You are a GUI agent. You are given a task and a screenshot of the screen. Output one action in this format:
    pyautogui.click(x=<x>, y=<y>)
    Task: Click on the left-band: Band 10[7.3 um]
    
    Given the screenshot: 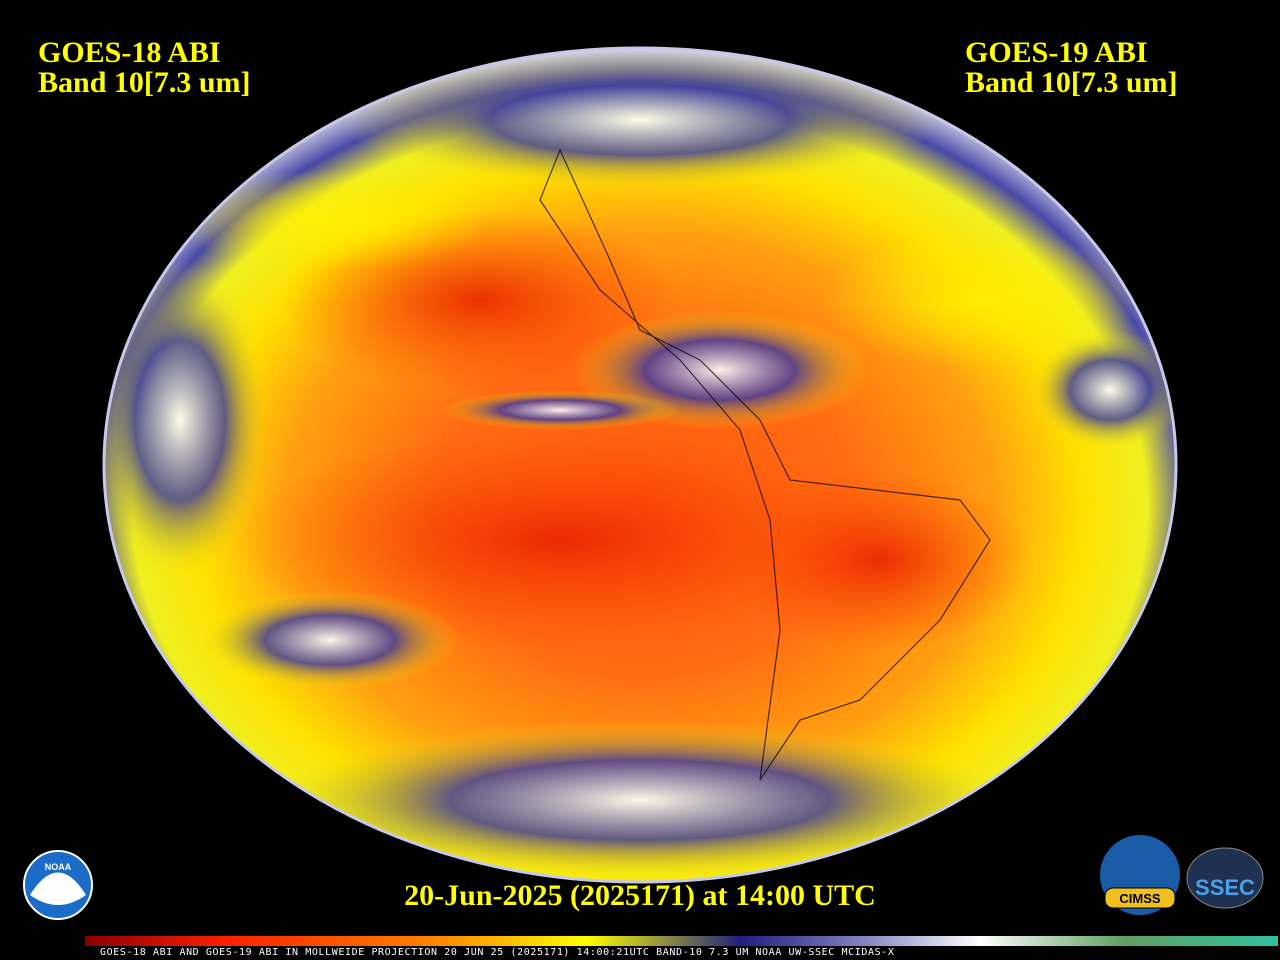 What is the action you would take?
    pyautogui.click(x=144, y=82)
    